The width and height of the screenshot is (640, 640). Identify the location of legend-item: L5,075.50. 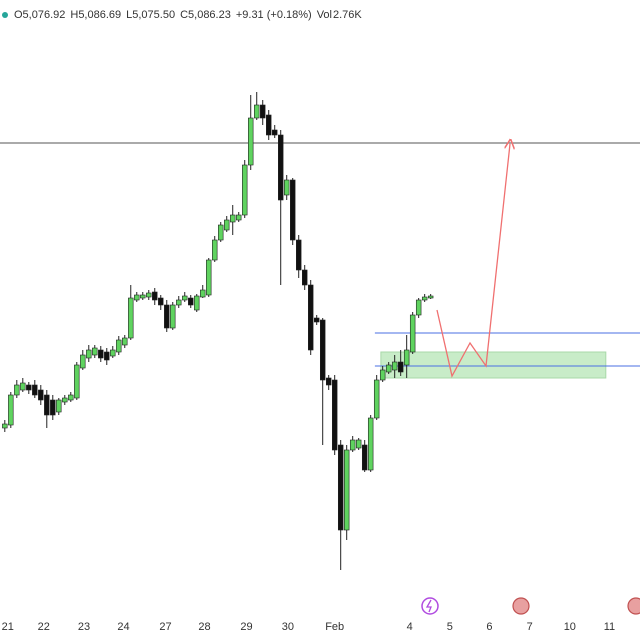
(150, 15).